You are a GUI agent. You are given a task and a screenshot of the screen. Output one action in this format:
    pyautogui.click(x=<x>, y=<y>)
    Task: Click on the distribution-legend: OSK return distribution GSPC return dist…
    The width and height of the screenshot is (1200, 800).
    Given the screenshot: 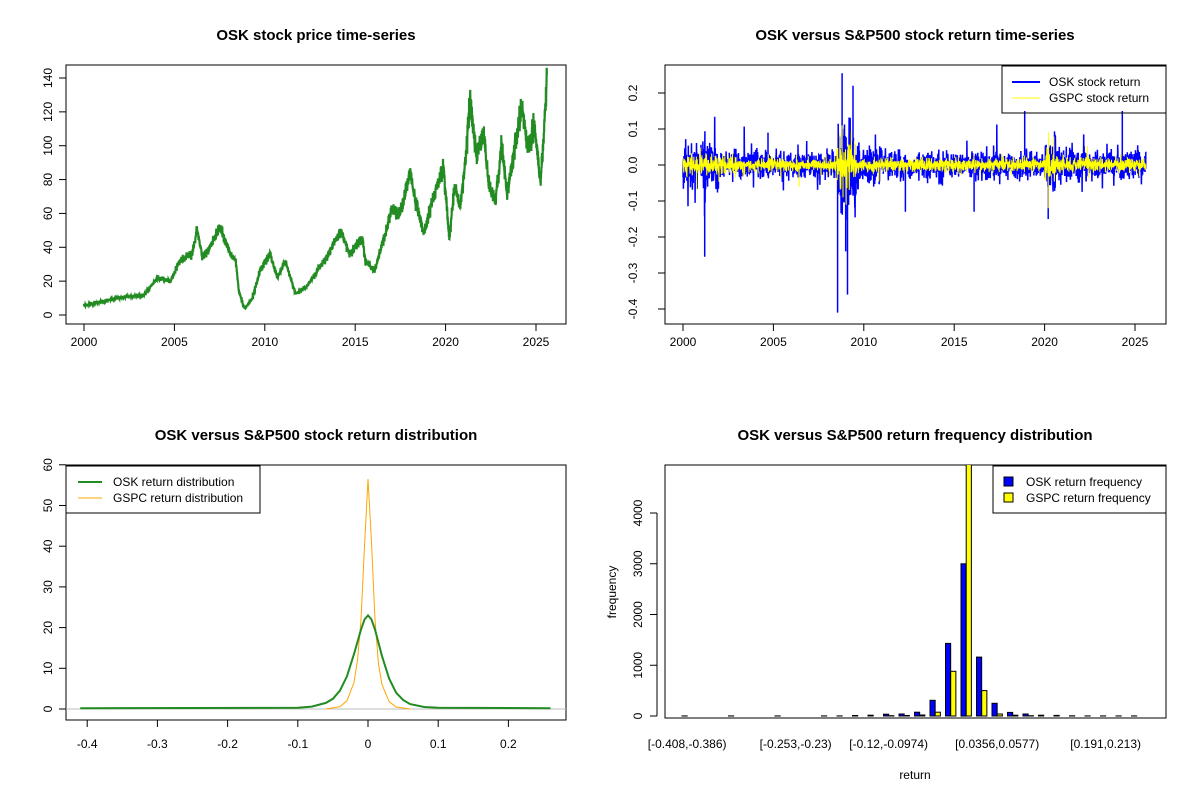 What is the action you would take?
    pyautogui.click(x=163, y=489)
    